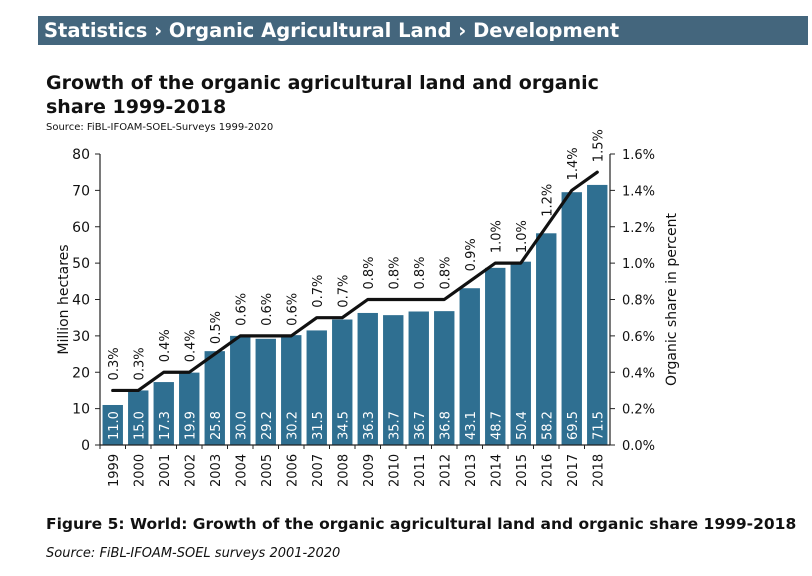 The height and width of the screenshot is (576, 812). Describe the element at coordinates (672, 299) in the screenshot. I see `y2-axis-title: Organic share in percent` at that location.